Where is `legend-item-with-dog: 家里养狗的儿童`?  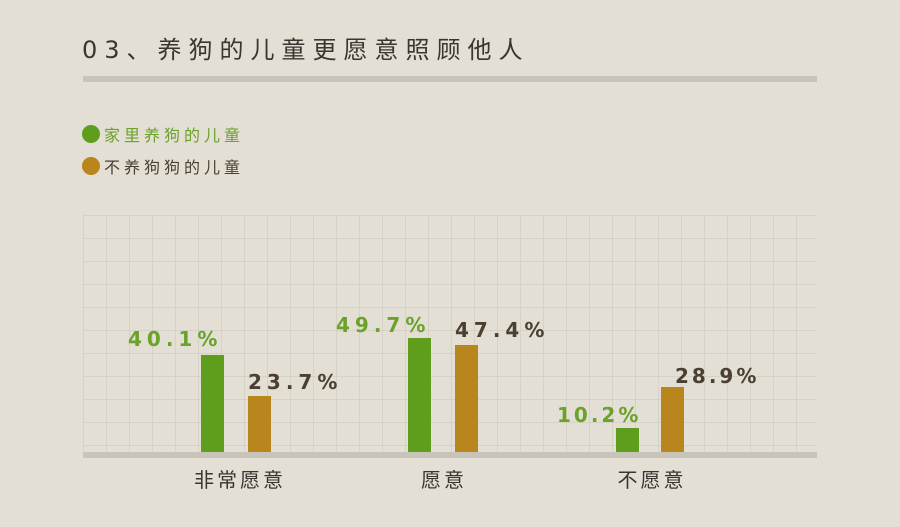
legend-item-with-dog: 家里养狗的儿童 is located at coordinates (163, 134).